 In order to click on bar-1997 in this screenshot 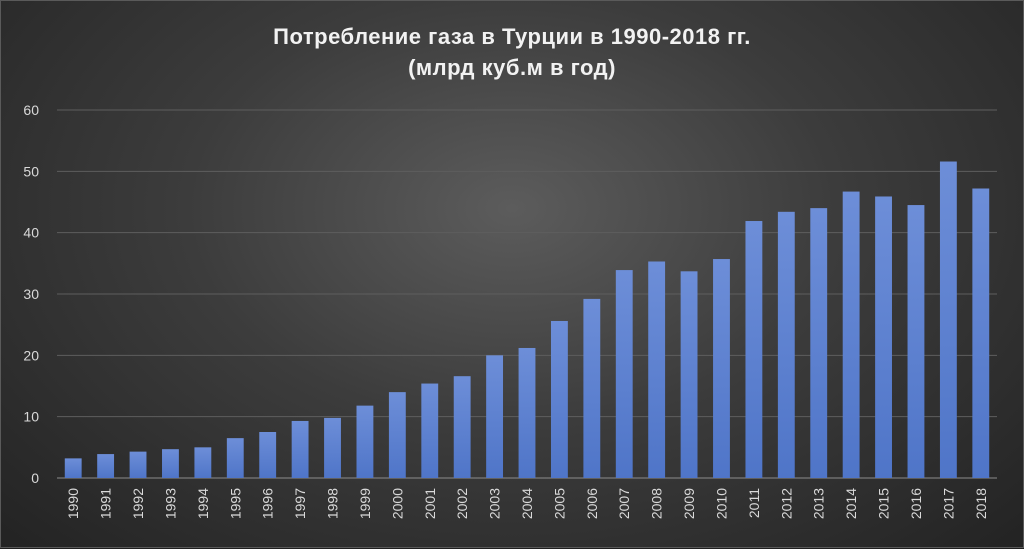, I will do `click(300, 449)`.